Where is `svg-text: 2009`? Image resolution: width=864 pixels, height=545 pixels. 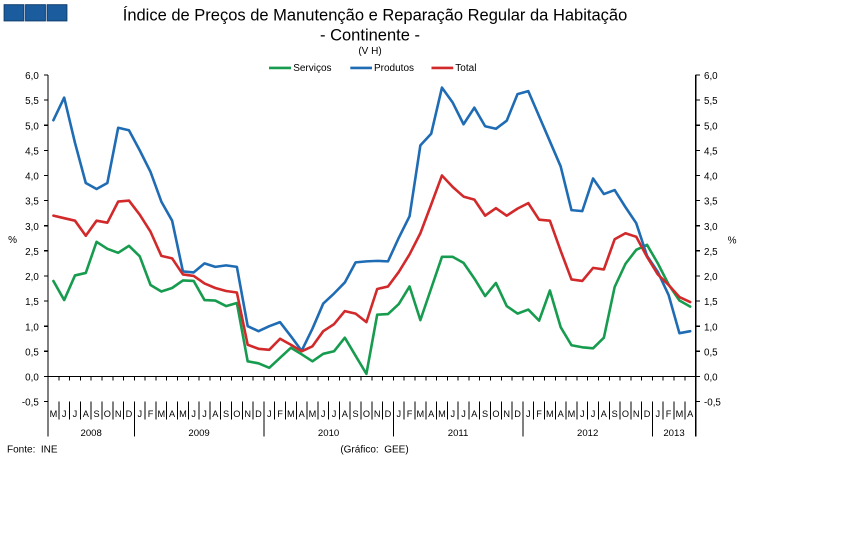 svg-text: 2009 is located at coordinates (198, 433).